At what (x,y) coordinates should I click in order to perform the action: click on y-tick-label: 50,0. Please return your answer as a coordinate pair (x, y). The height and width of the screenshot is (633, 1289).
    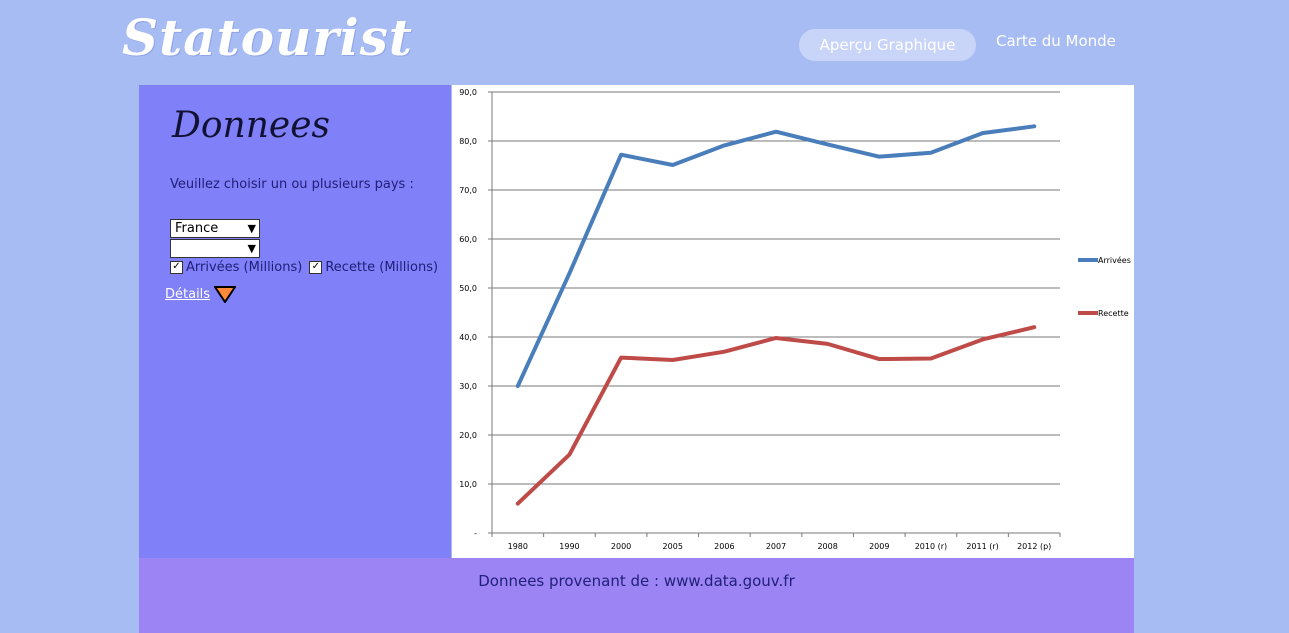
    Looking at the image, I should click on (468, 288).